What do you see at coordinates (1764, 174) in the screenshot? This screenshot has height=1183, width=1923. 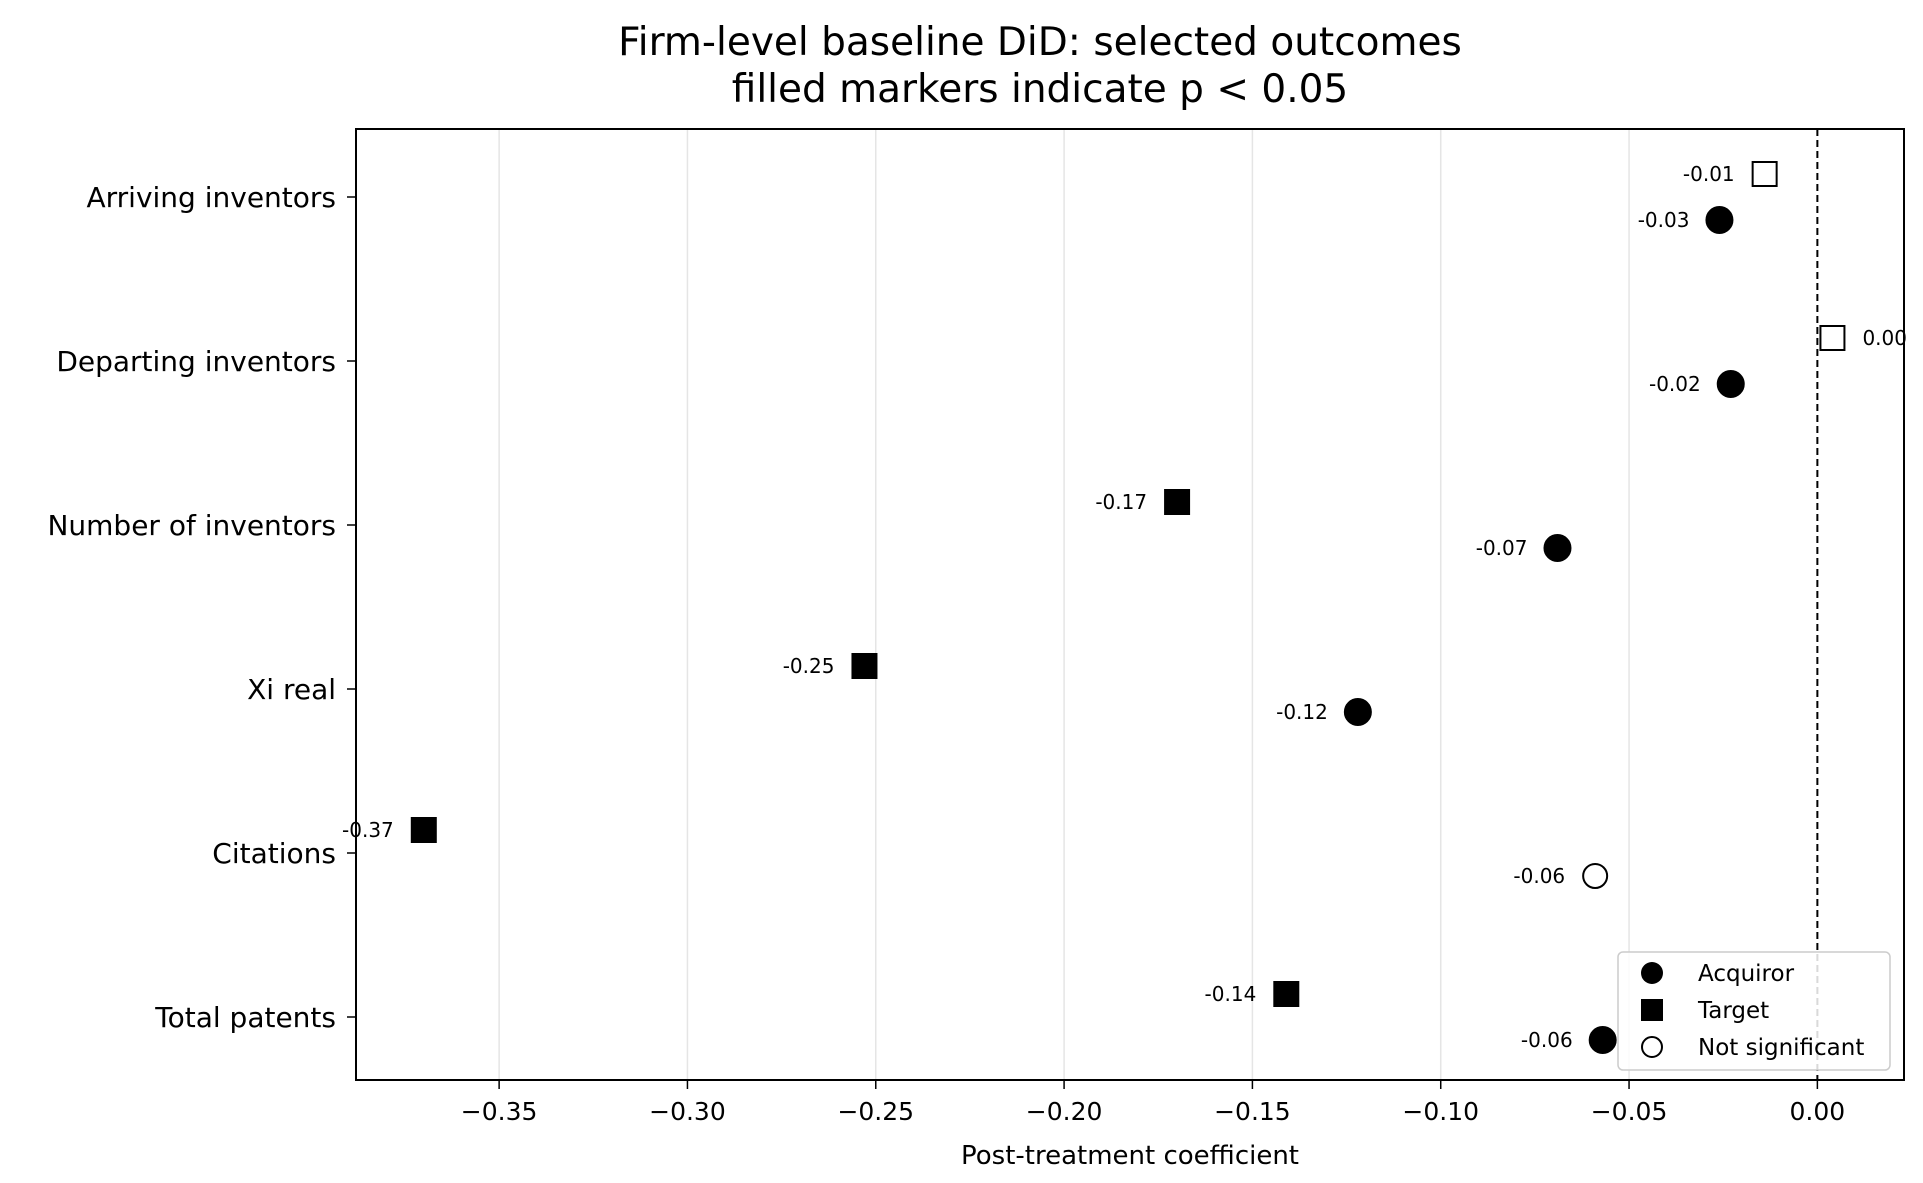 I see `target-marker-arriving-inventors` at bounding box center [1764, 174].